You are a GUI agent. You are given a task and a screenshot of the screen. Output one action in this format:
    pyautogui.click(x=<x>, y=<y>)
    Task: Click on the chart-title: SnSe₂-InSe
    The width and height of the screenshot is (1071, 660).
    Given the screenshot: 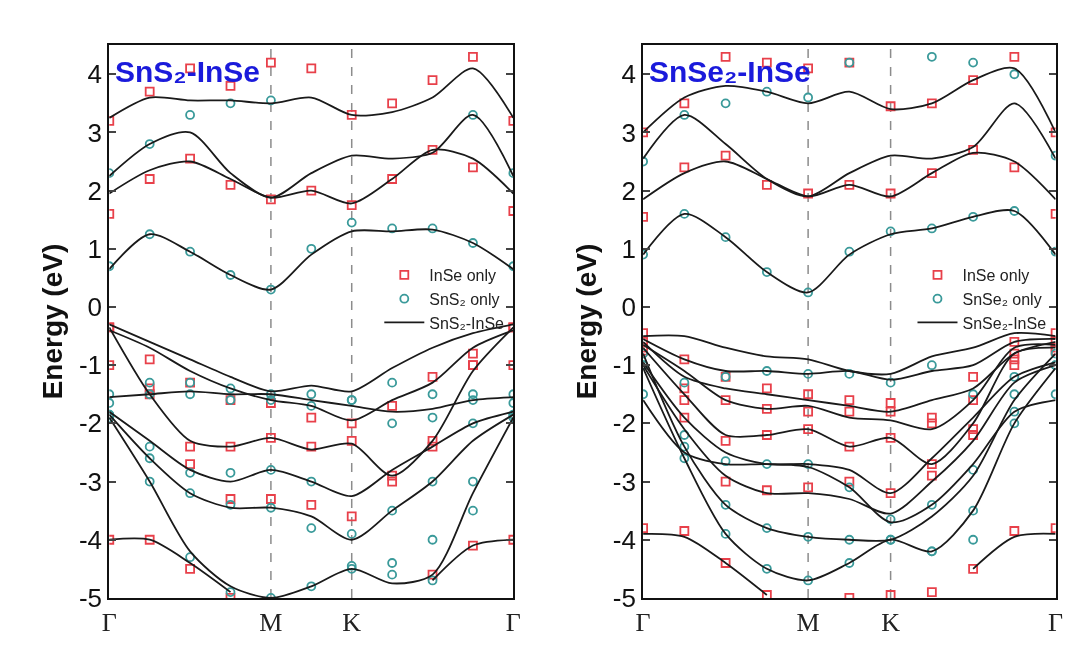 What is the action you would take?
    pyautogui.click(x=730, y=71)
    